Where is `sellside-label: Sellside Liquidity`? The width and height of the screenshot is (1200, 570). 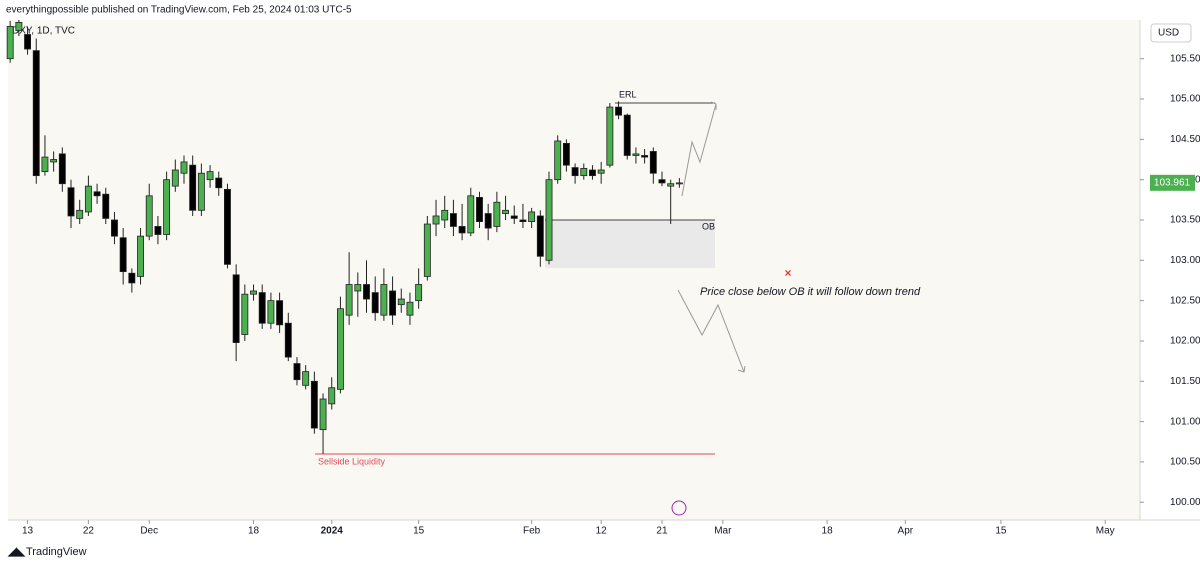 sellside-label: Sellside Liquidity is located at coordinates (352, 461).